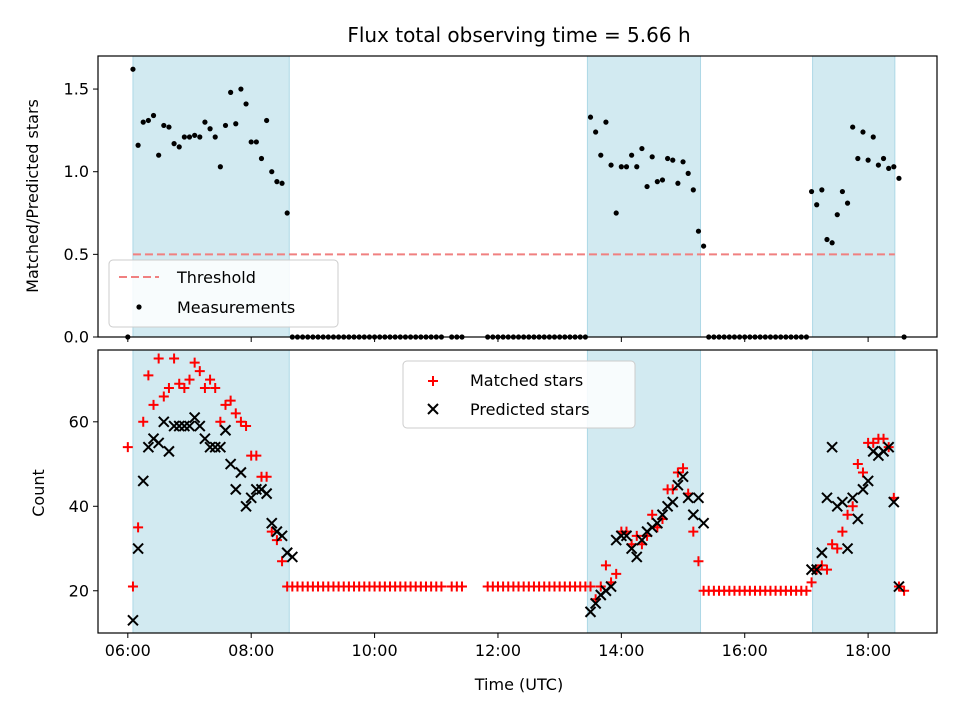 Image resolution: width=960 pixels, height=720 pixels. I want to click on x-tick-label: 12:00, so click(498, 650).